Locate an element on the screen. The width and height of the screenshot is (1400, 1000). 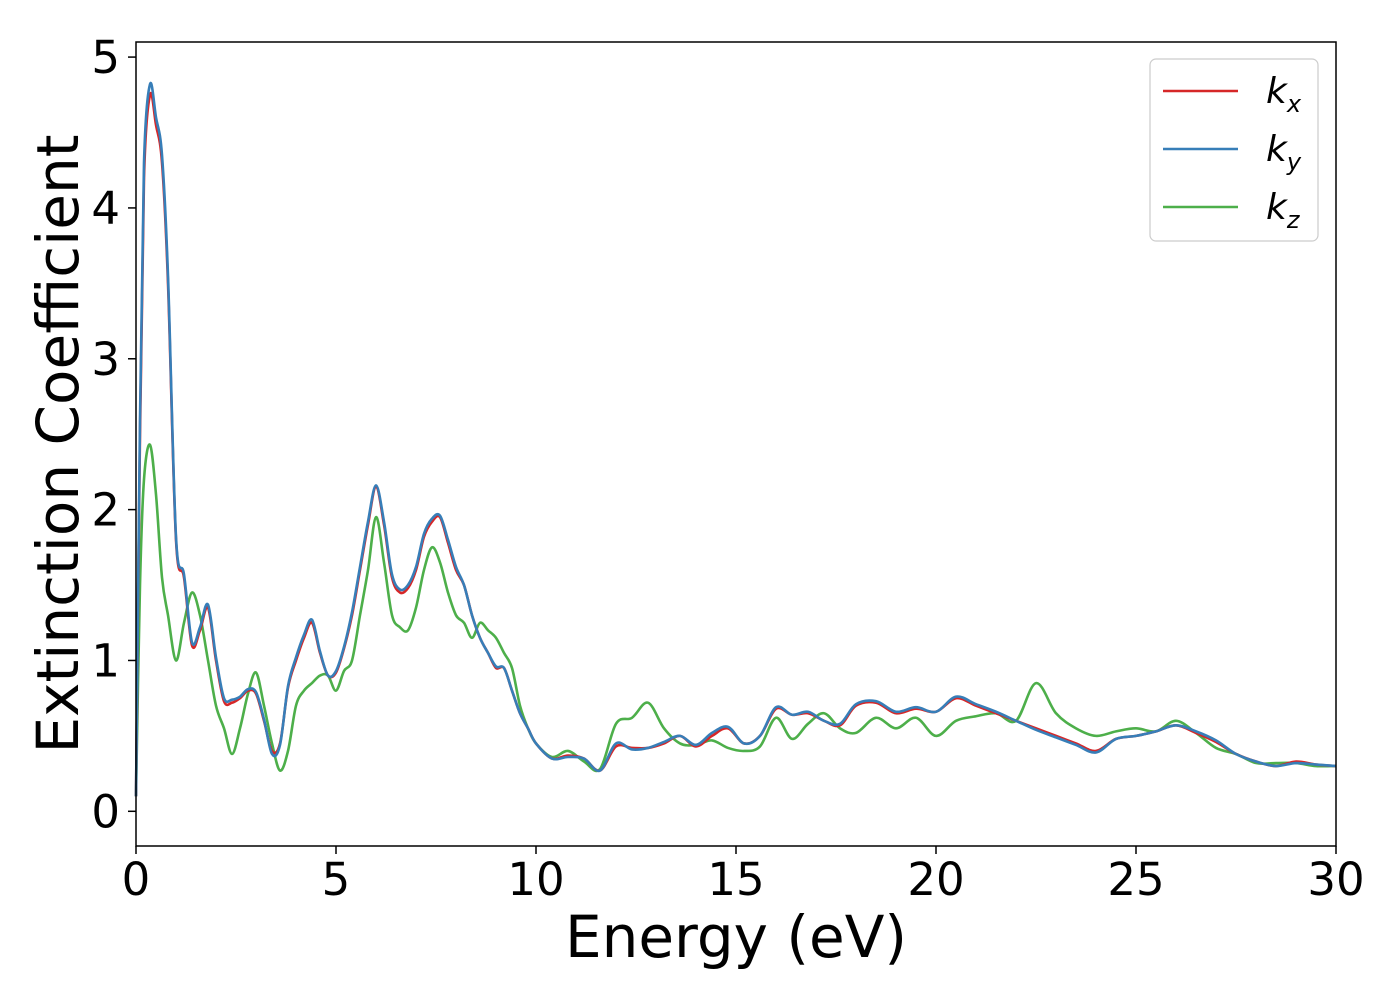
x-tick-label: 10 is located at coordinates (535, 879).